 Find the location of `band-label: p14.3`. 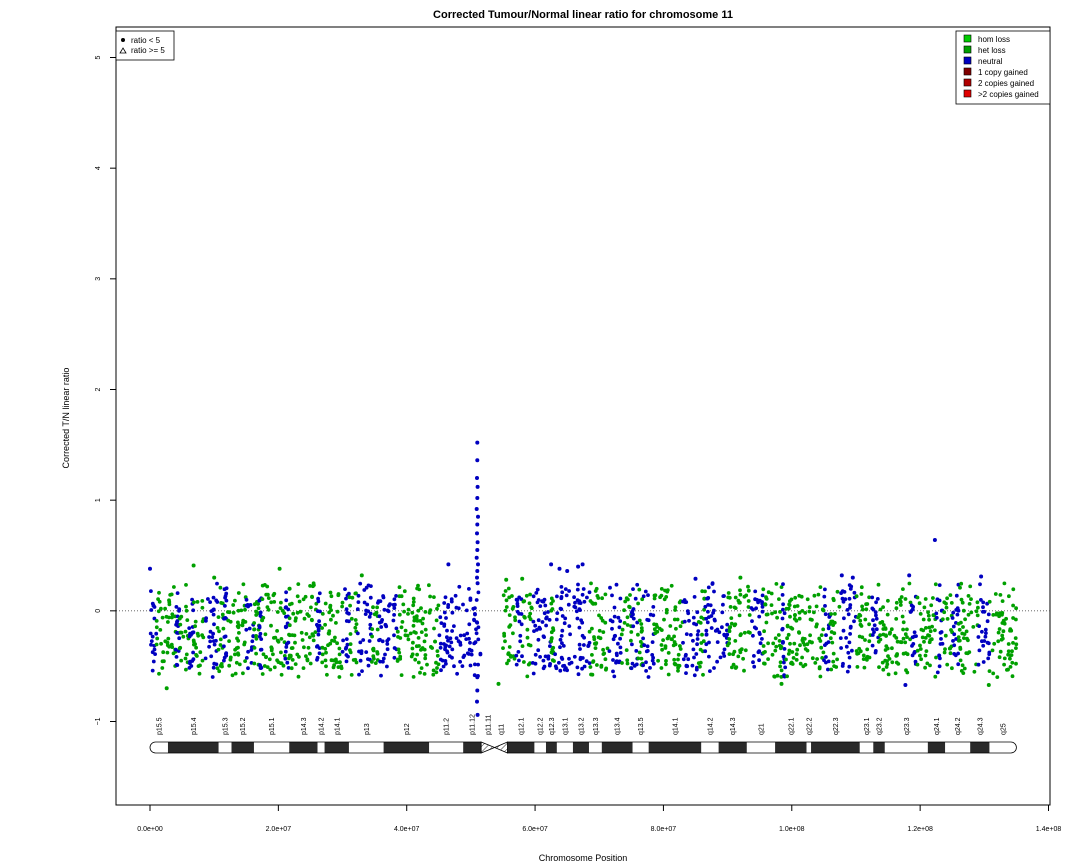

band-label: p14.3 is located at coordinates (304, 726).